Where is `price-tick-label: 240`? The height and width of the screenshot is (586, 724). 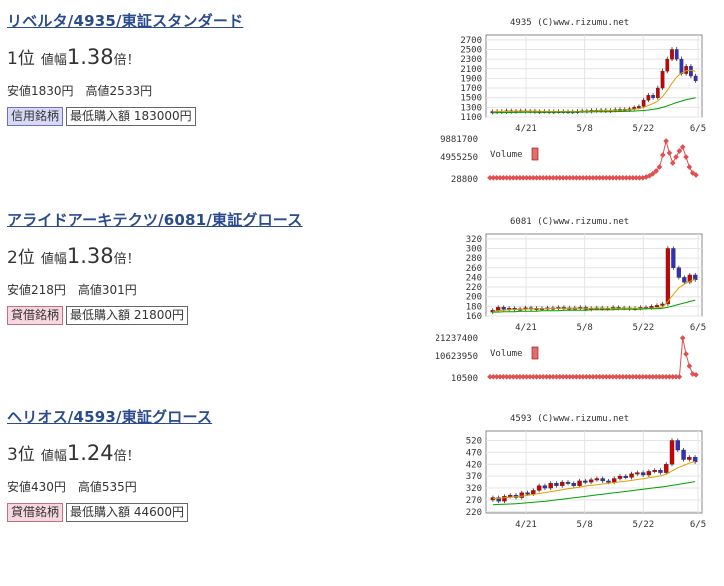
price-tick-label: 240 is located at coordinates (474, 278).